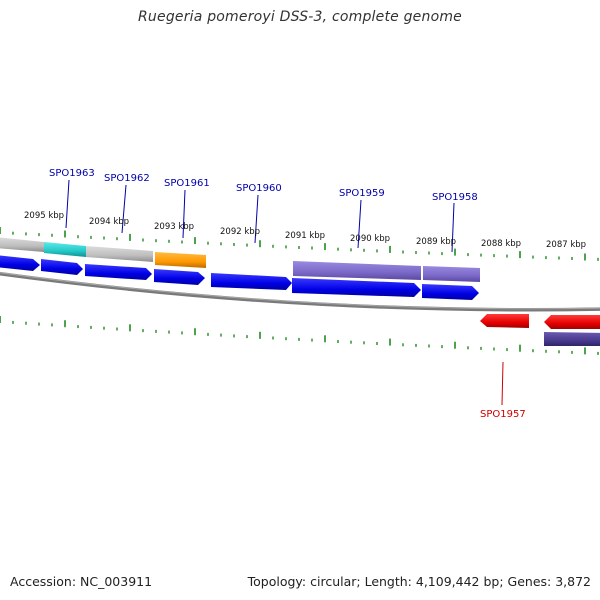 The width and height of the screenshot is (600, 600). I want to click on gene-label-spo1960: SPO1960, so click(259, 188).